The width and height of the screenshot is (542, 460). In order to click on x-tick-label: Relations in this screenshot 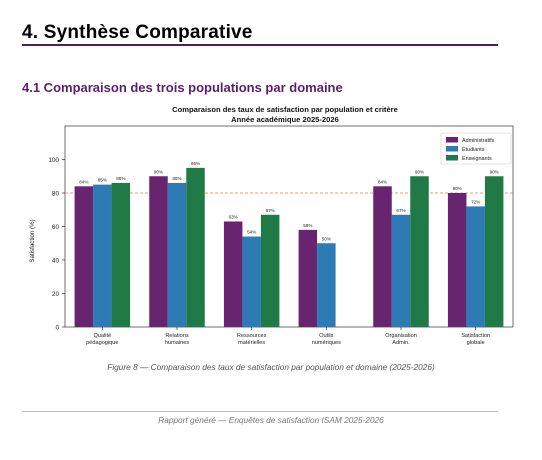, I will do `click(177, 336)`.